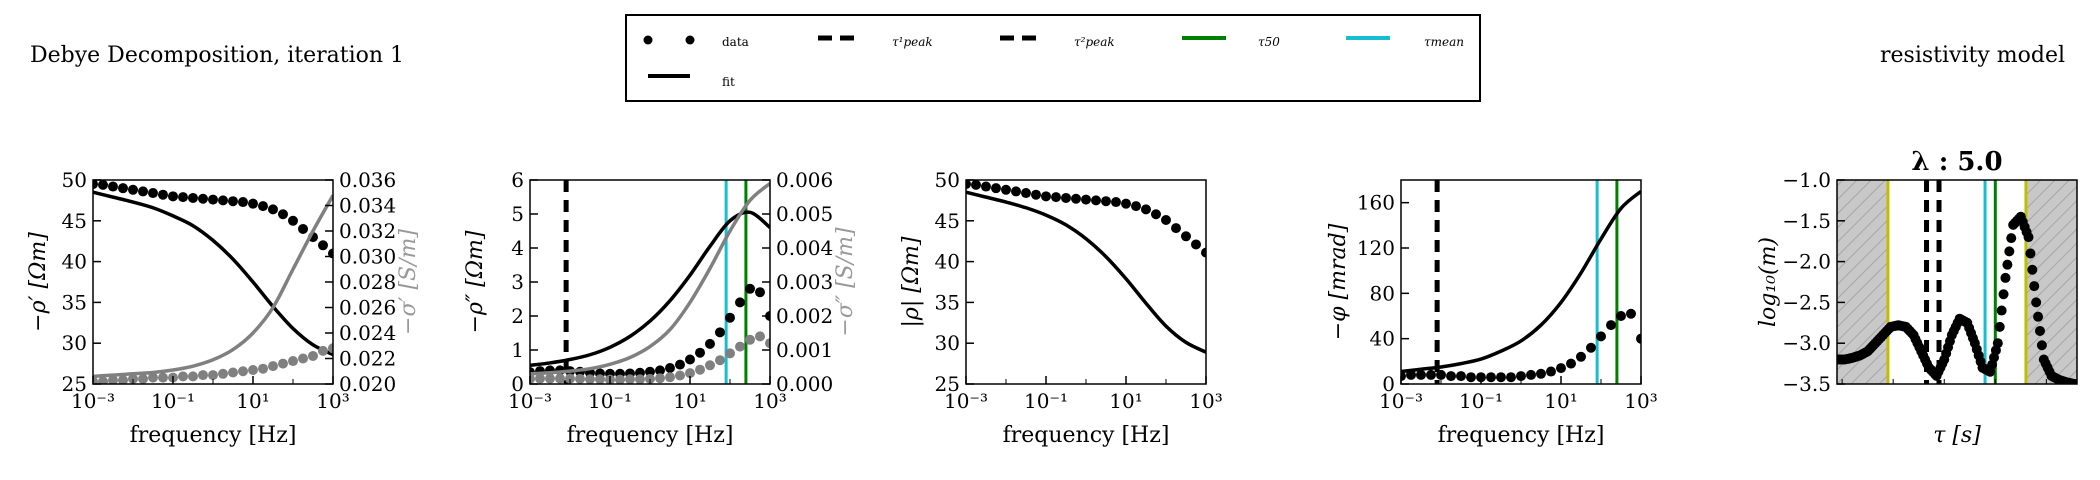 This screenshot has height=480, width=2100. Describe the element at coordinates (912, 42) in the screenshot. I see `legend-label-peak1: τ¹peak` at that location.